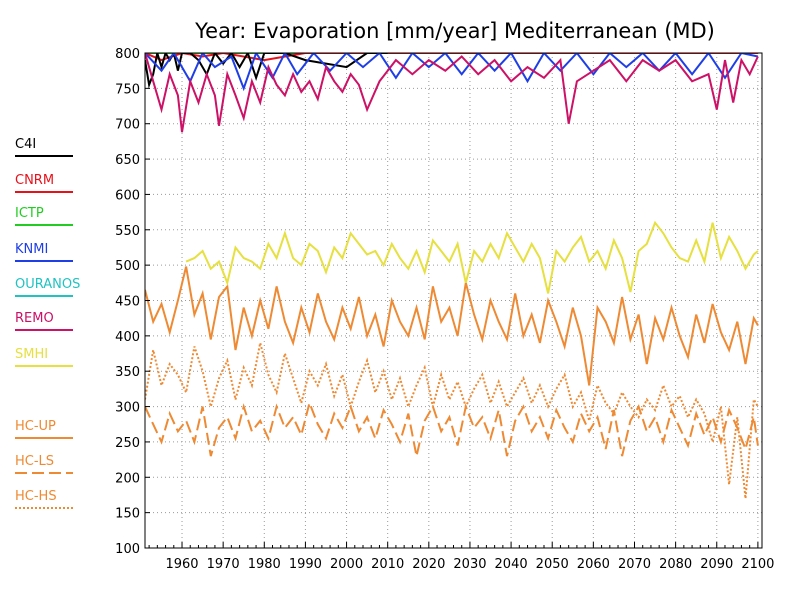 This screenshot has width=800, height=600. I want to click on x-tick-label: 1980, so click(264, 564).